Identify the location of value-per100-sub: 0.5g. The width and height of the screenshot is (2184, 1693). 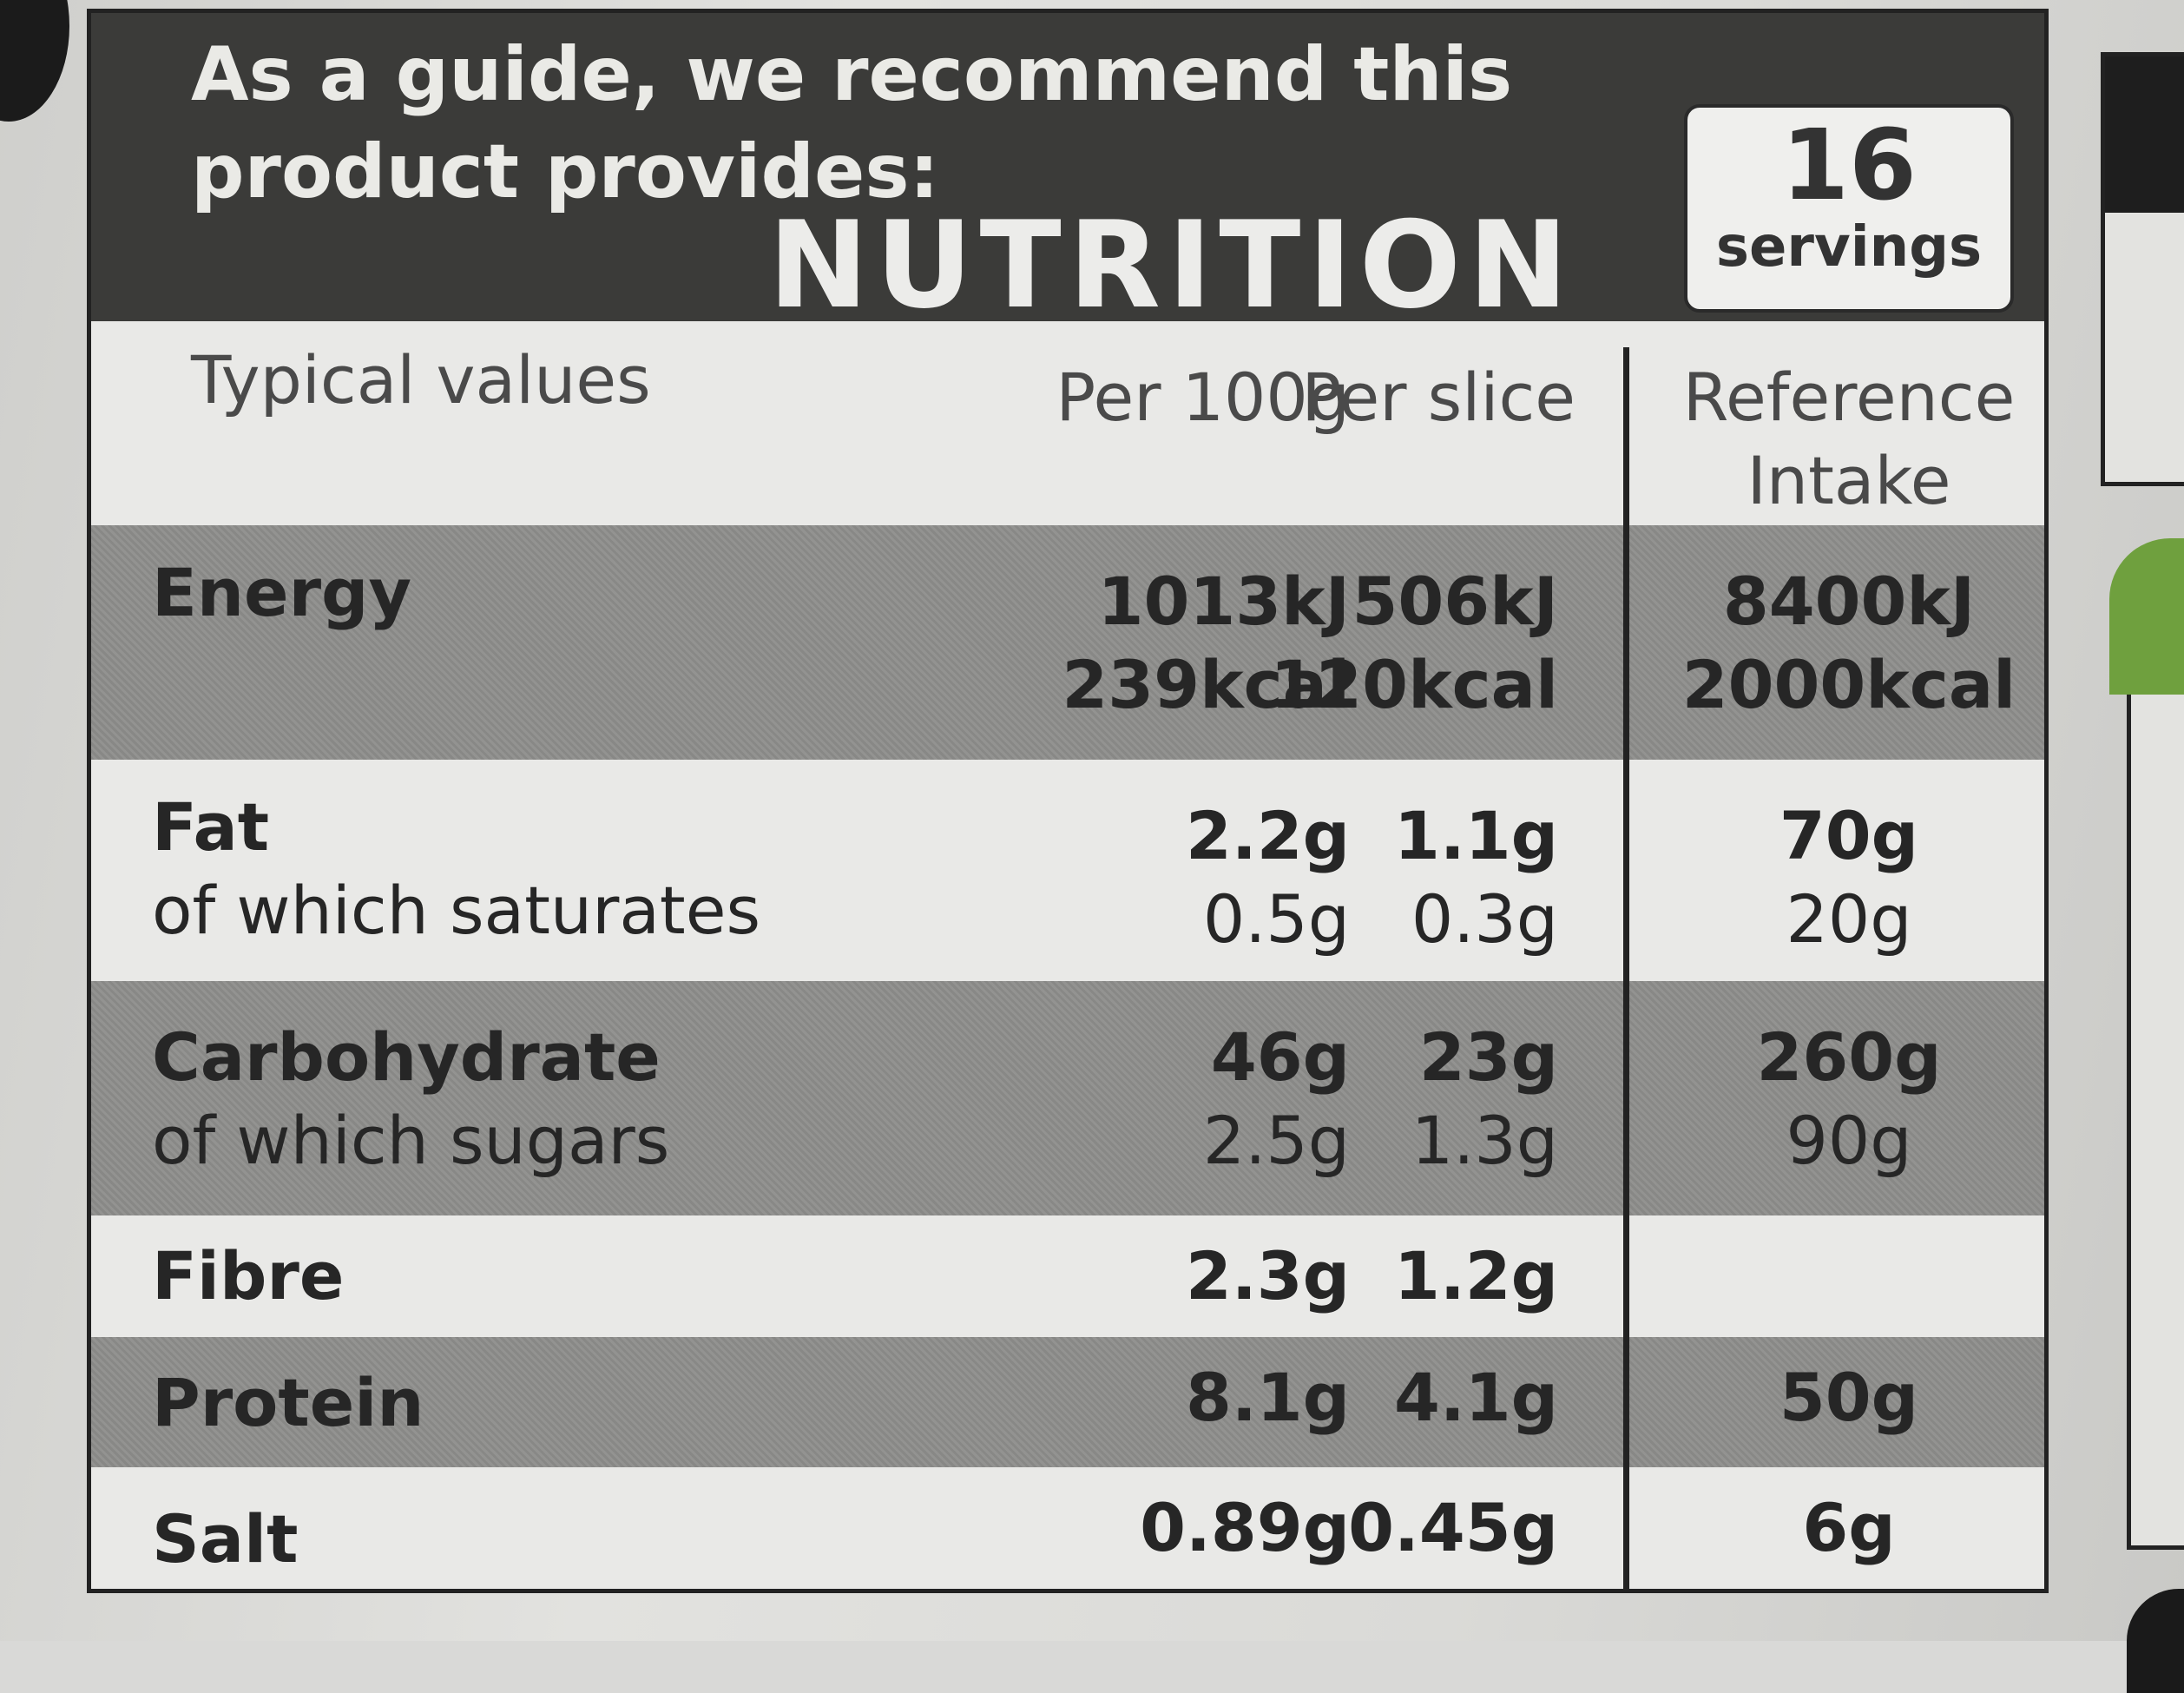
(1276, 919).